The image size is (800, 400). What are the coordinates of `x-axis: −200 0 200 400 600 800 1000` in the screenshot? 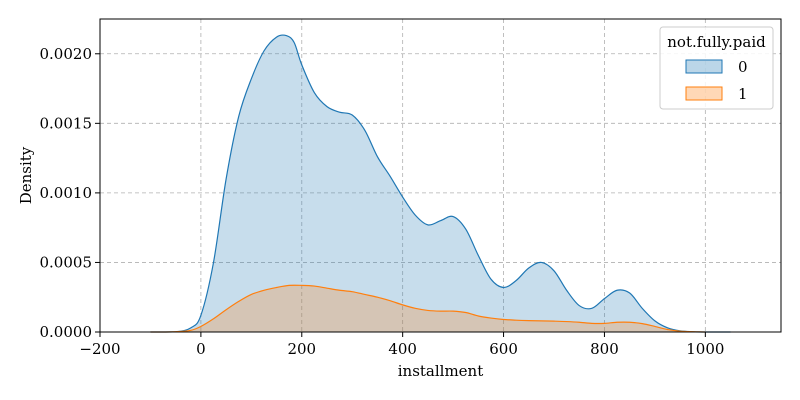 It's located at (401, 345).